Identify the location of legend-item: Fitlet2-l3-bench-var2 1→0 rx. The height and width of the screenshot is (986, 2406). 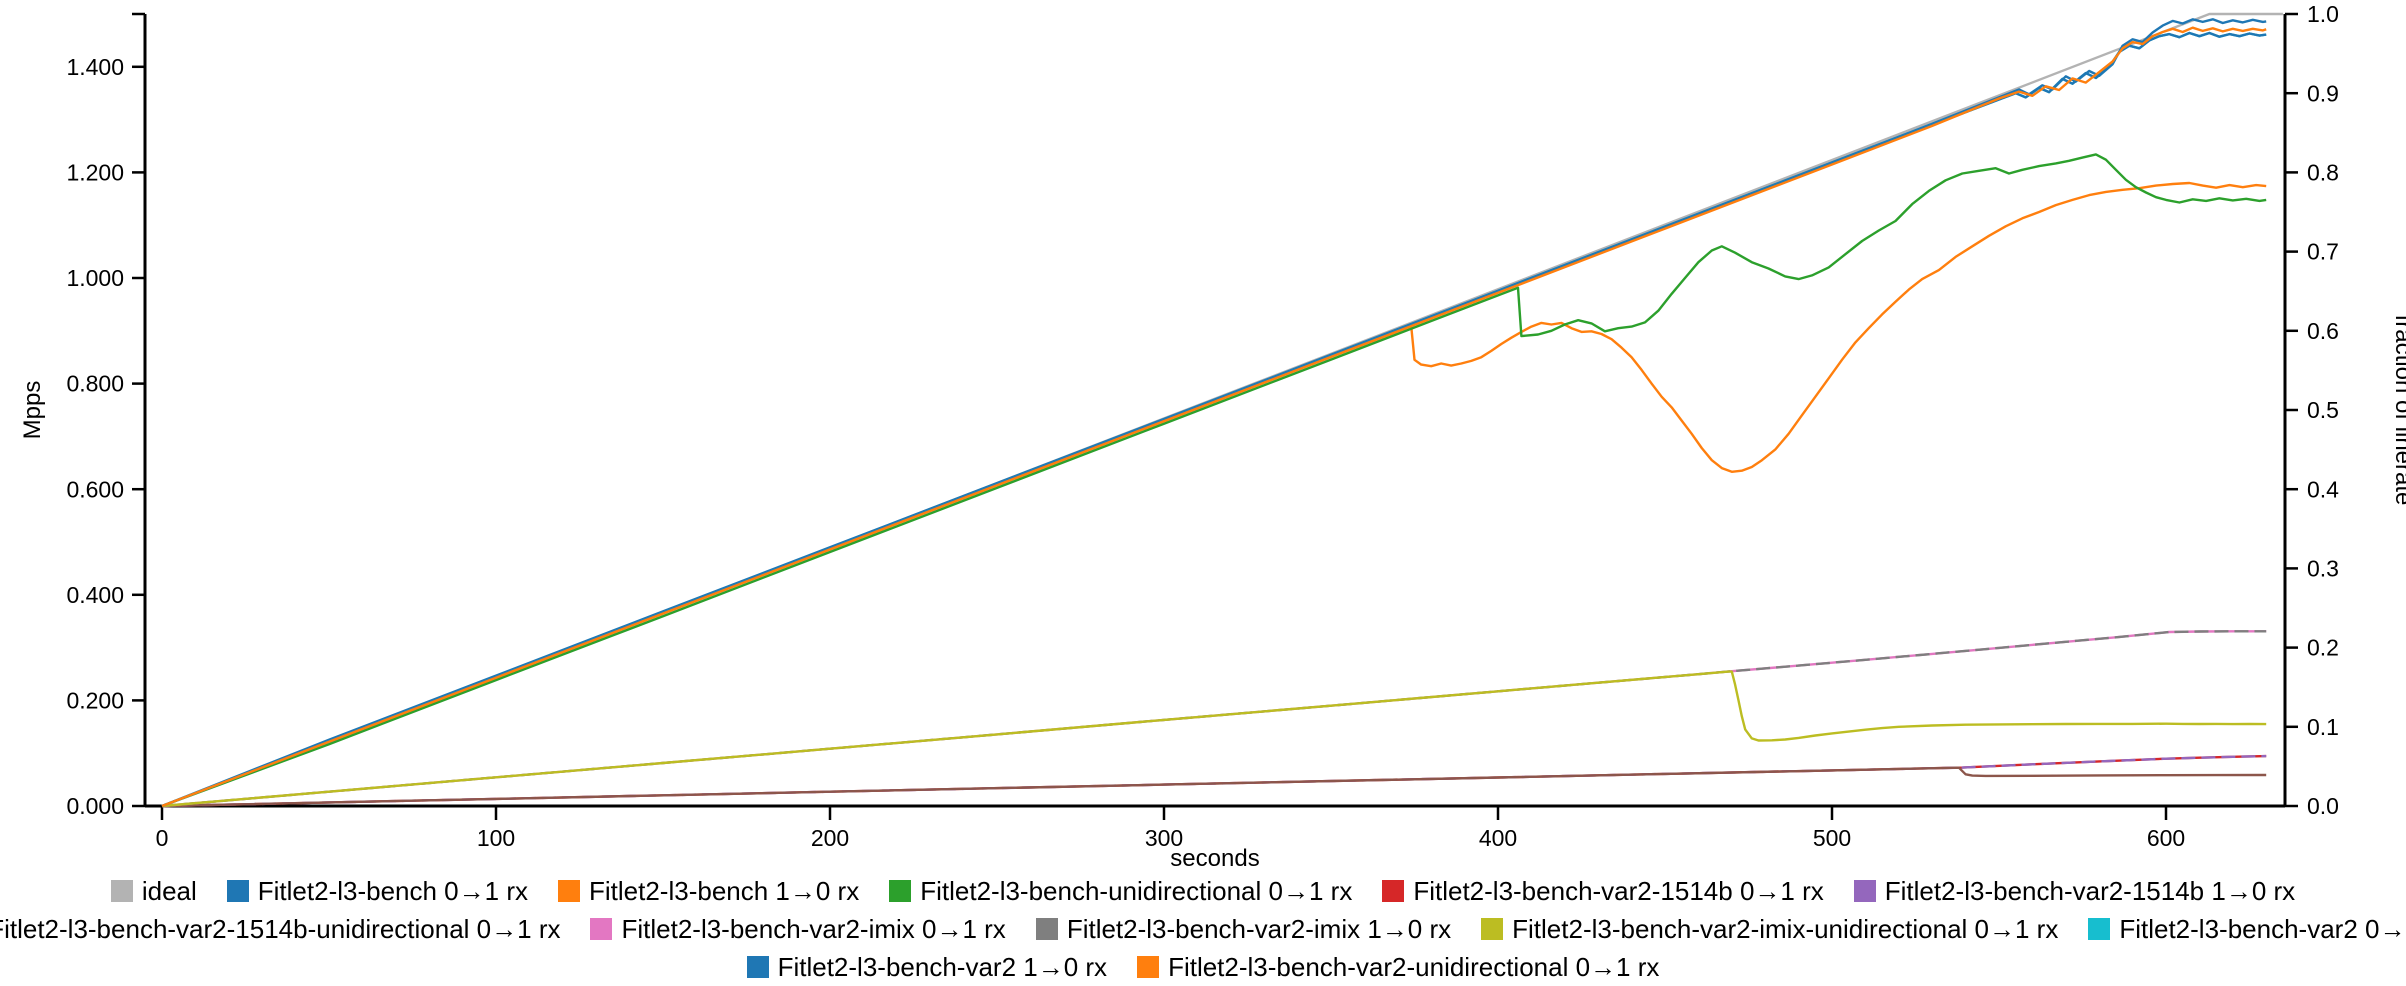
(927, 967).